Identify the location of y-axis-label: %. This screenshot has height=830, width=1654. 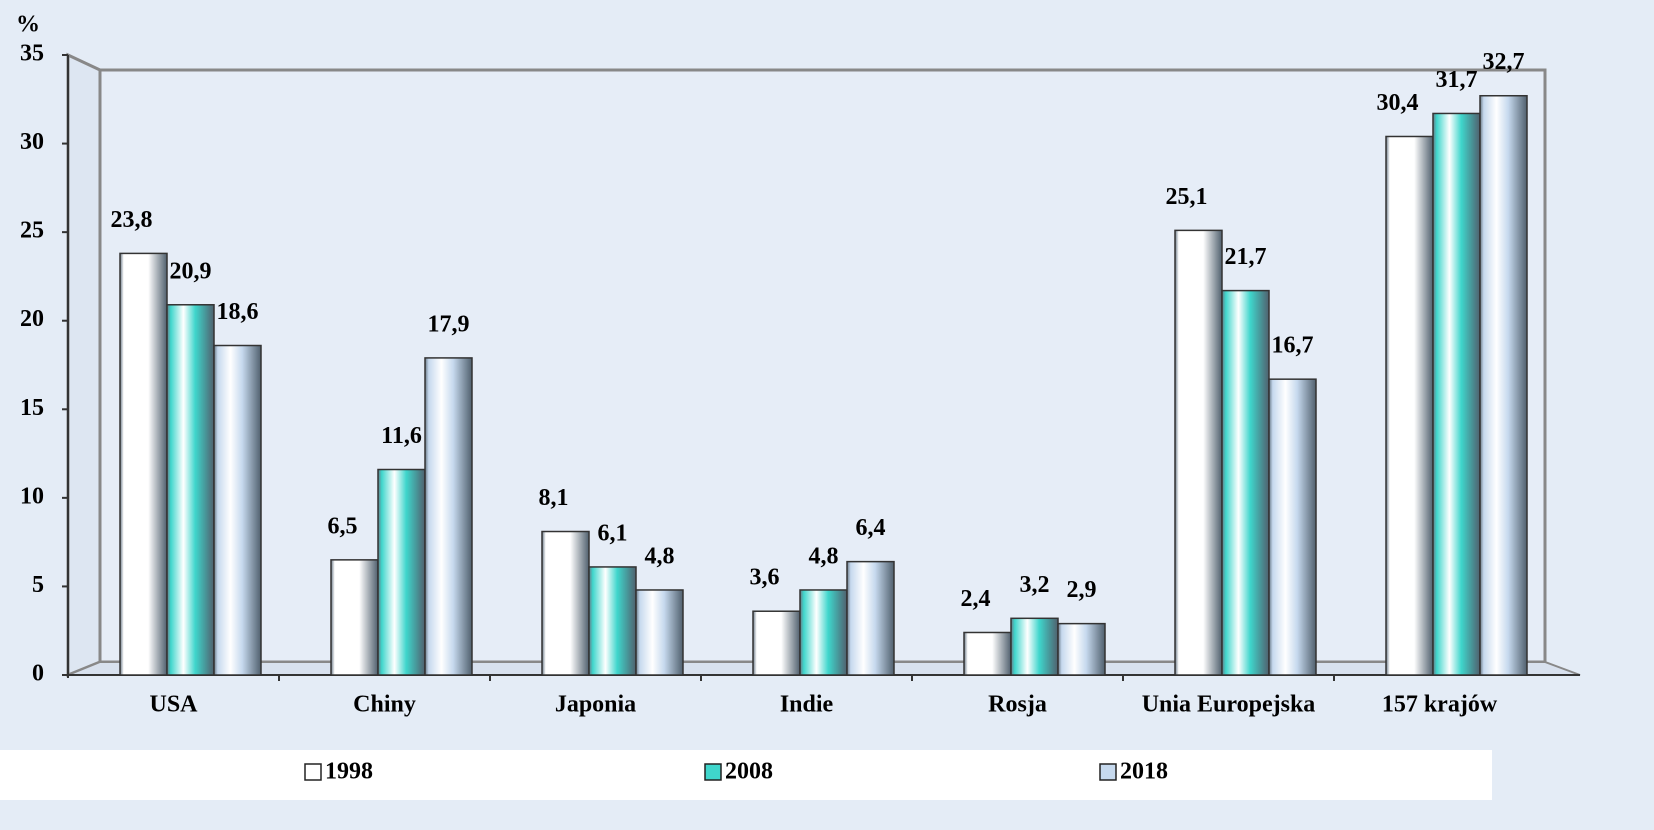
(28, 25).